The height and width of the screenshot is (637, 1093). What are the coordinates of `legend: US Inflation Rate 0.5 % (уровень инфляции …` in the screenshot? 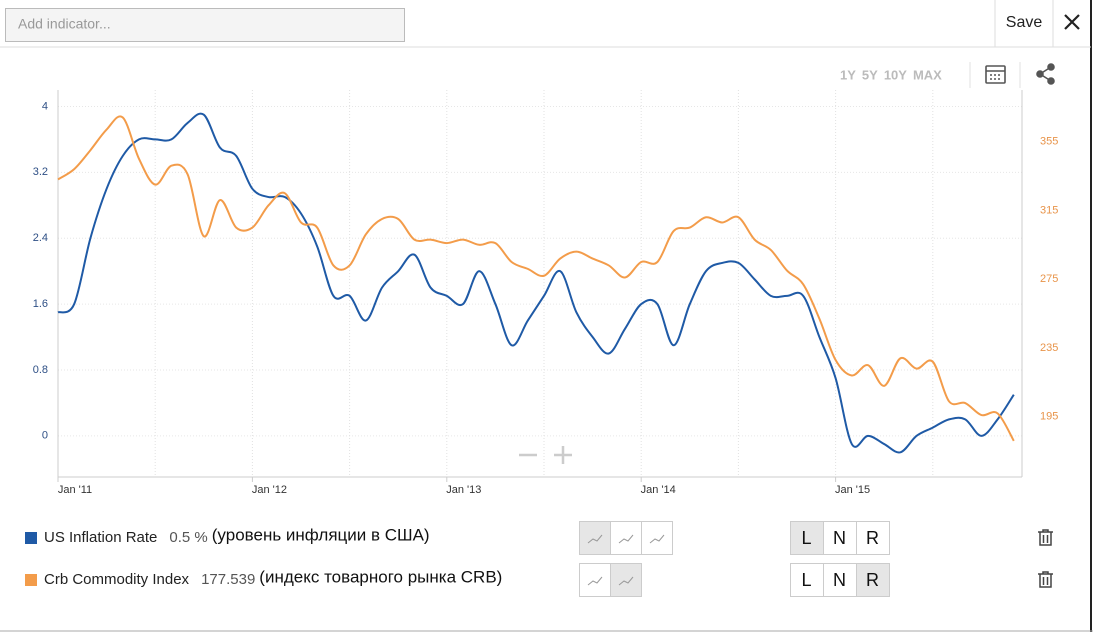 It's located at (539, 559).